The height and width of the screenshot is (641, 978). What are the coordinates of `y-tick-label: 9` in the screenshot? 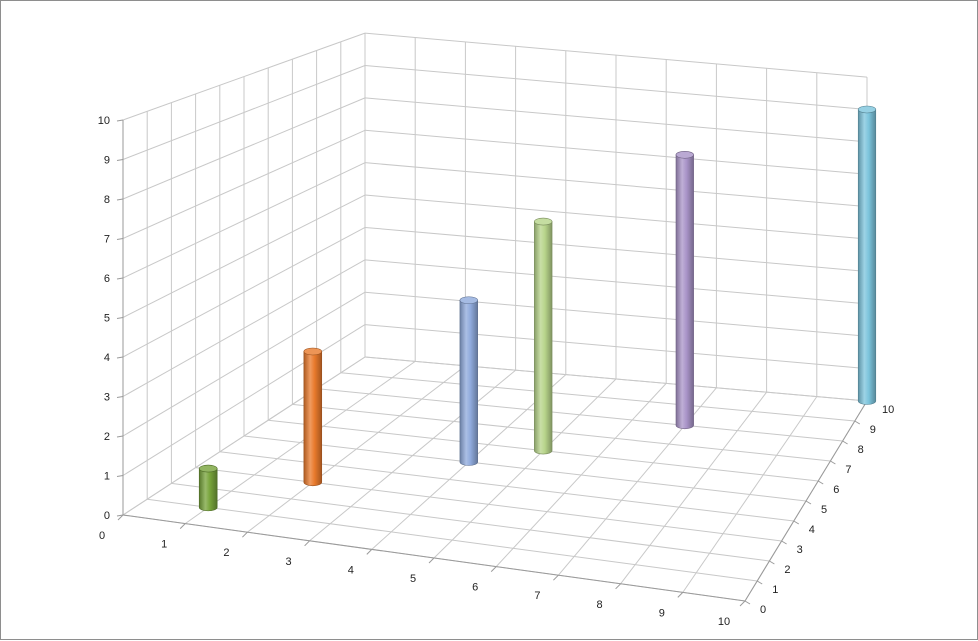 It's located at (873, 430).